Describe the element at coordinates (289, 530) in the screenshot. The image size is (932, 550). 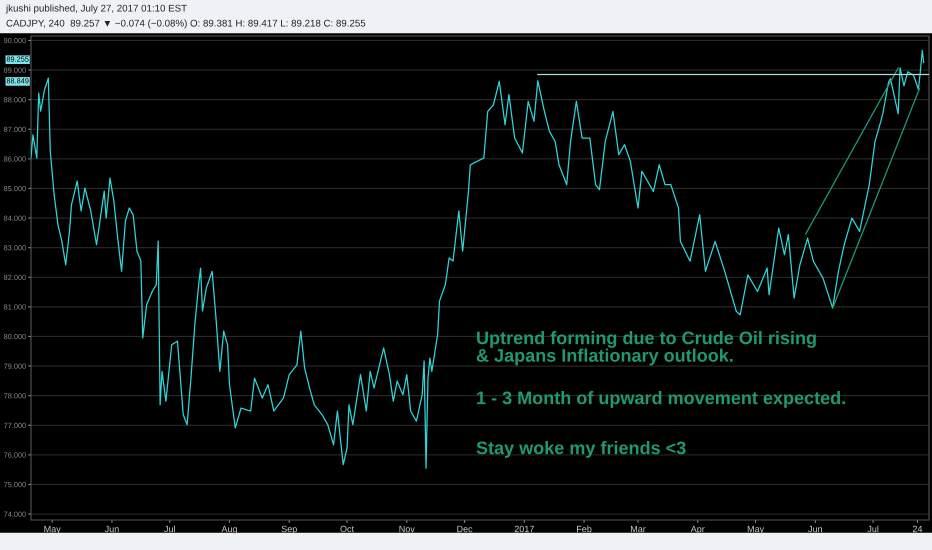
I see `x-tick-label: Sep` at that location.